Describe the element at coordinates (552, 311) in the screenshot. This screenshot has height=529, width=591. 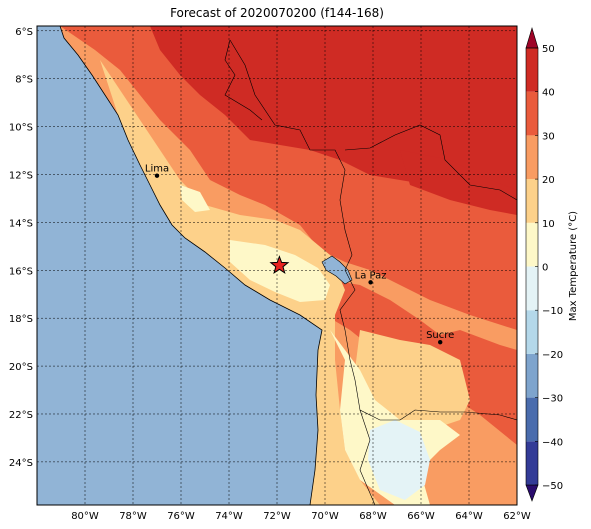
I see `colorbar-tick-label: −10` at that location.